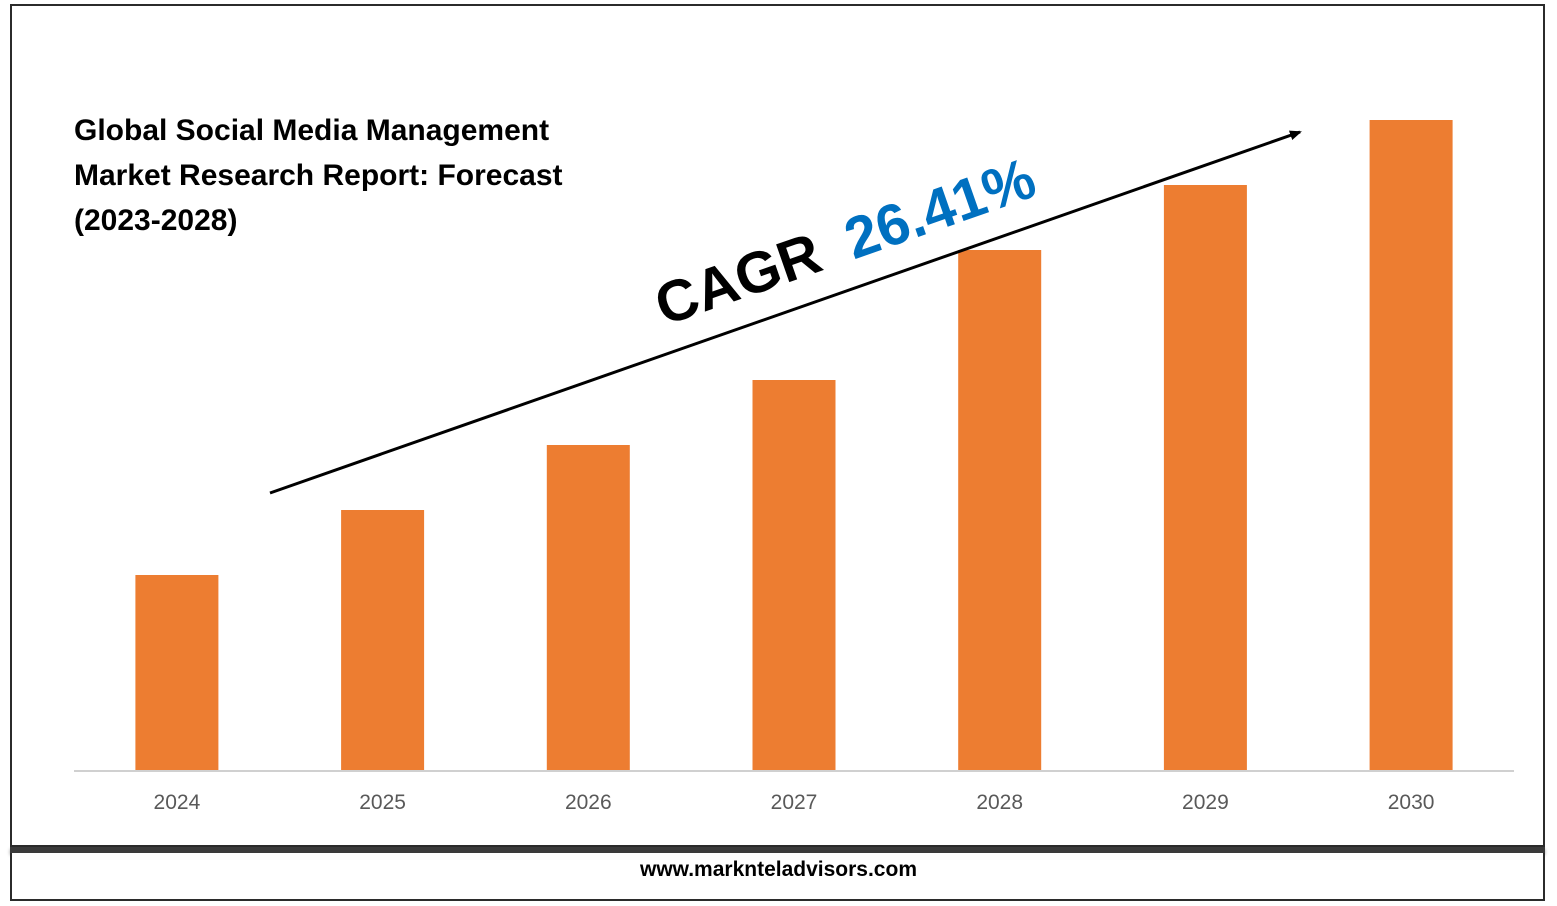  What do you see at coordinates (999, 802) in the screenshot?
I see `x-tick-label-2028: 2028` at bounding box center [999, 802].